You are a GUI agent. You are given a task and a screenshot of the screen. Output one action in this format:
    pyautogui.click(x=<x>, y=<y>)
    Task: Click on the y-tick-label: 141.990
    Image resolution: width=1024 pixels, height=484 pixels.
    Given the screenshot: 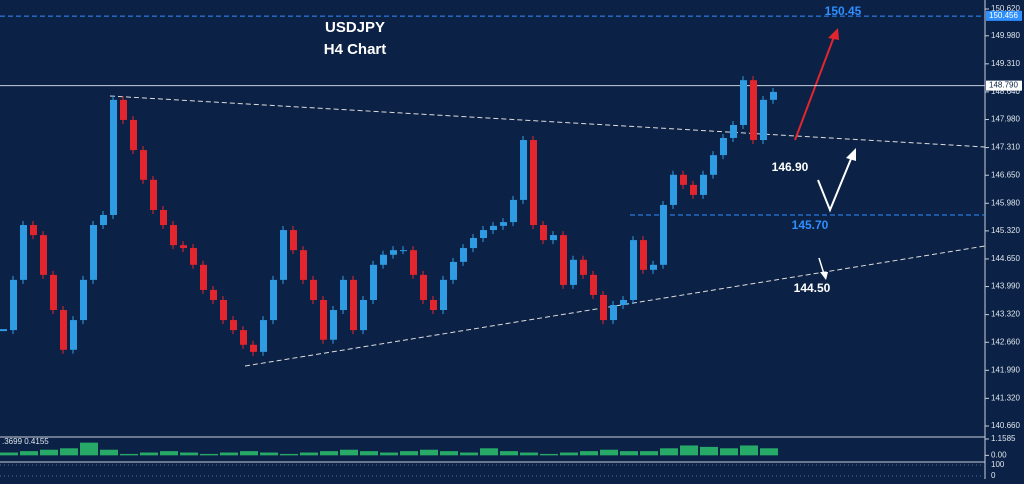 What is the action you would take?
    pyautogui.click(x=1005, y=369)
    